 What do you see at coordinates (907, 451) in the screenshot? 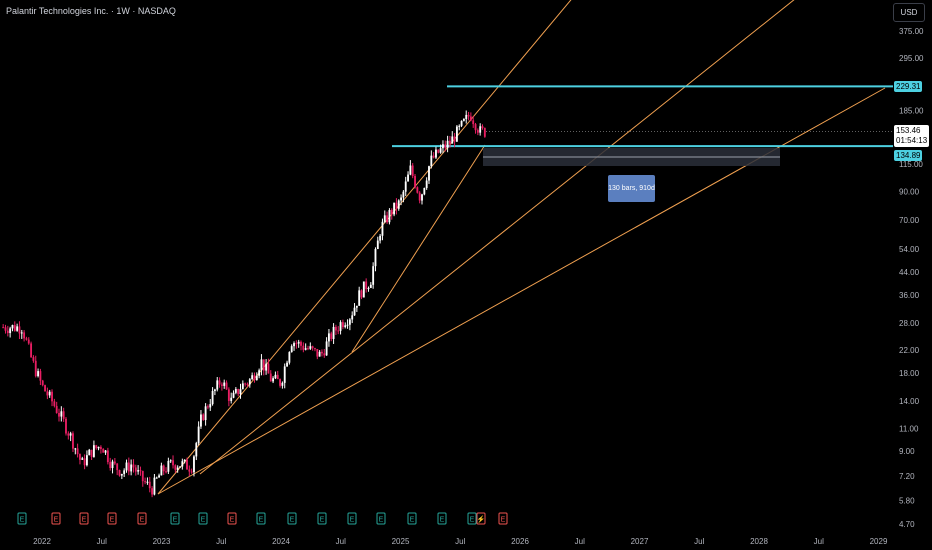
I see `price-axis-label: 9.00` at bounding box center [907, 451].